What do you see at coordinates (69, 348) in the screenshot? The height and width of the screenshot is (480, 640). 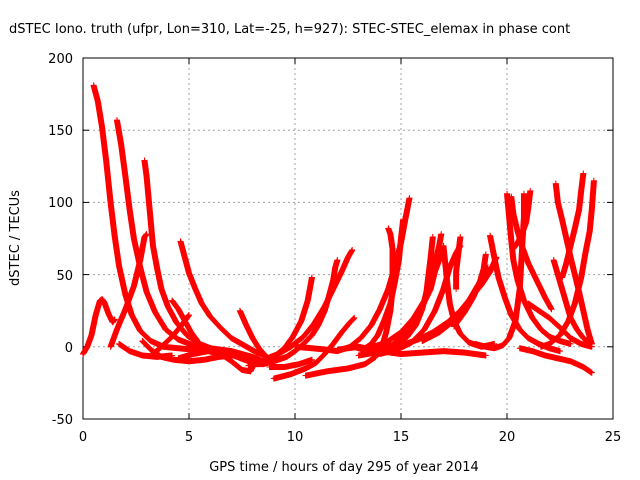 I see `y-tick-label: 0` at bounding box center [69, 348].